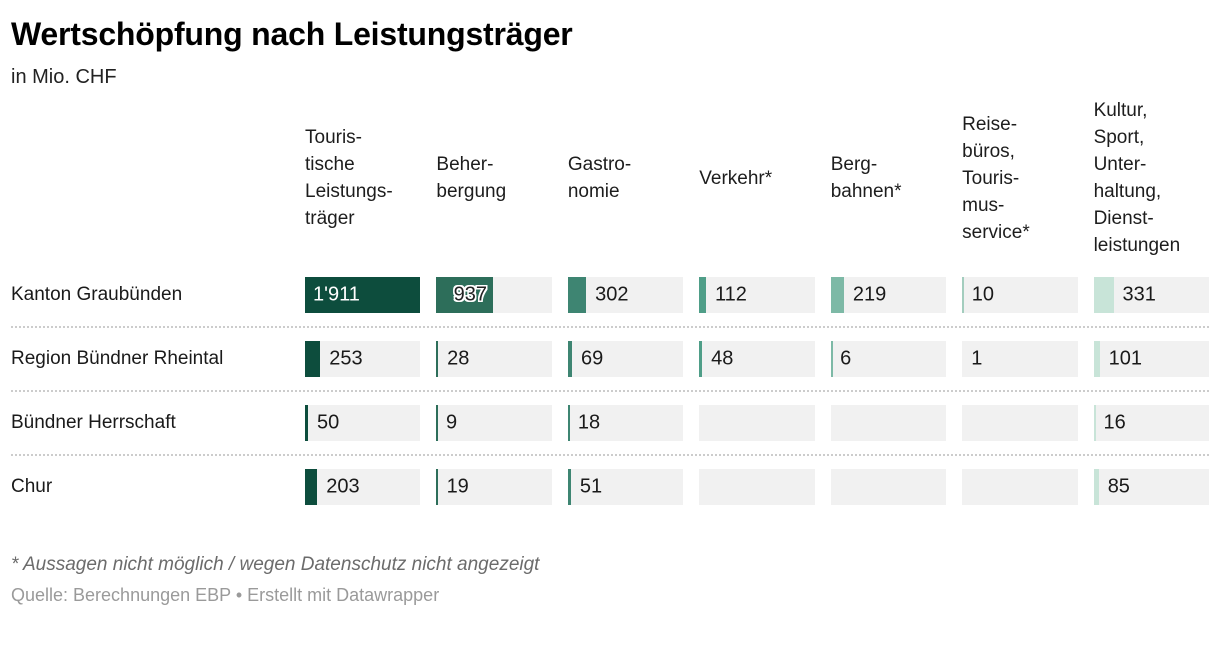  Describe the element at coordinates (451, 422) in the screenshot. I see `bar-value: 9` at that location.